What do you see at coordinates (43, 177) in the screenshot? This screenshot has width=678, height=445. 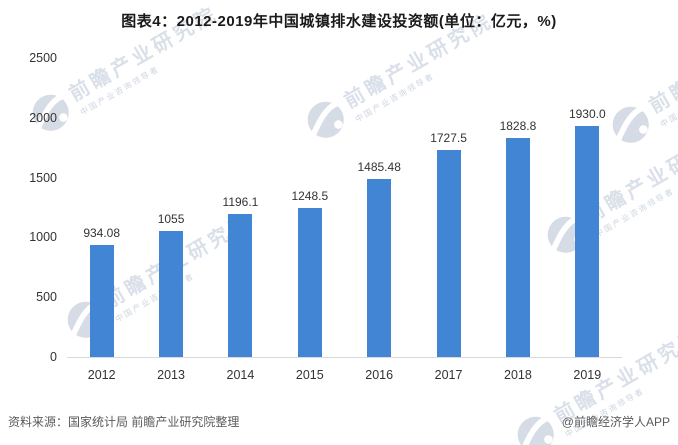 I see `y-tick-label: 1500` at bounding box center [43, 177].